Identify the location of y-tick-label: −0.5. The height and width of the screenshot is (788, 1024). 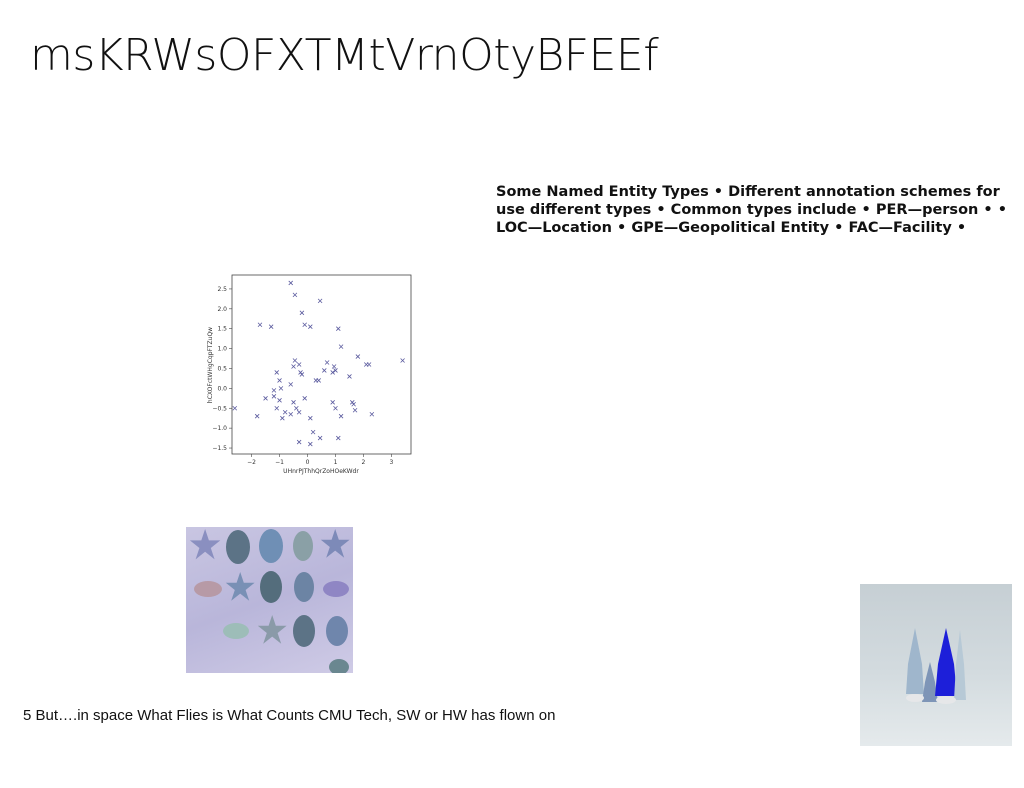
(219, 408).